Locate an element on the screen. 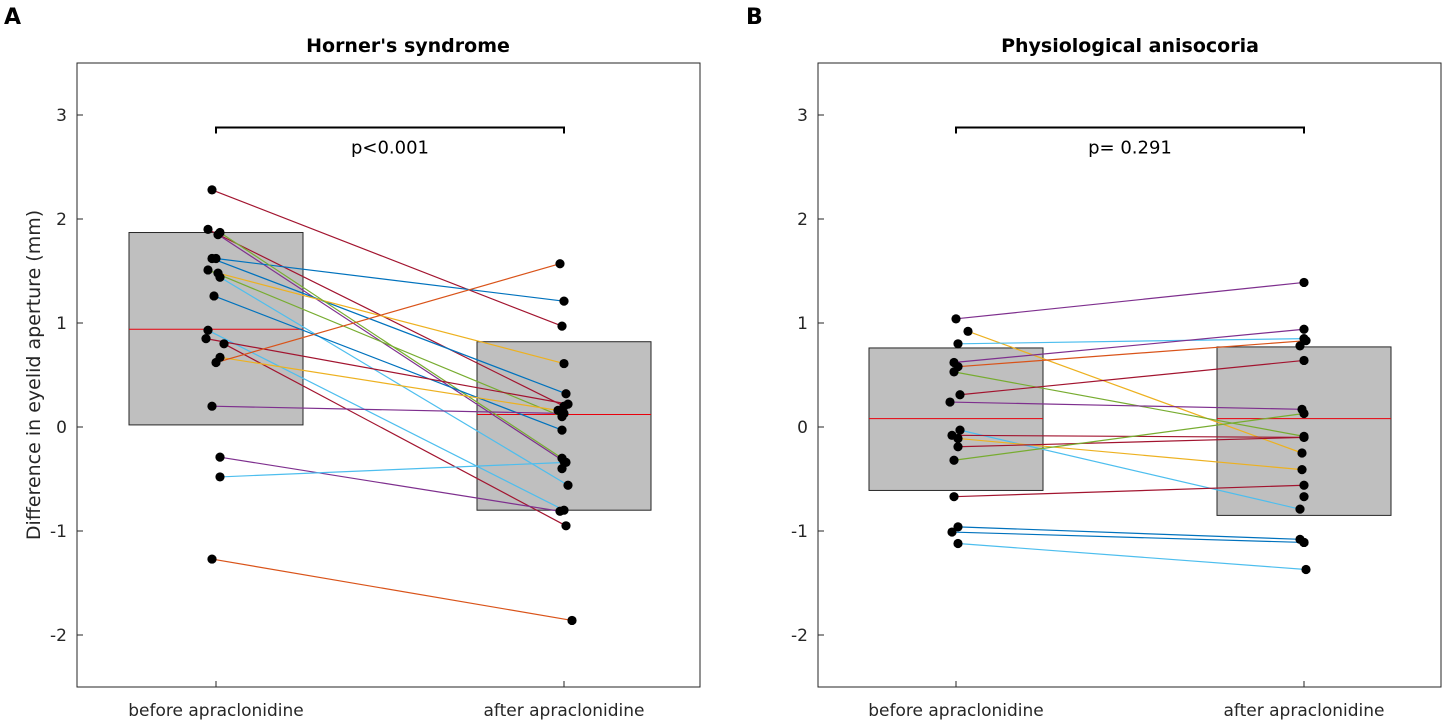 The width and height of the screenshot is (1442, 725). chart-title-a: Horner's syndrome is located at coordinates (408, 46).